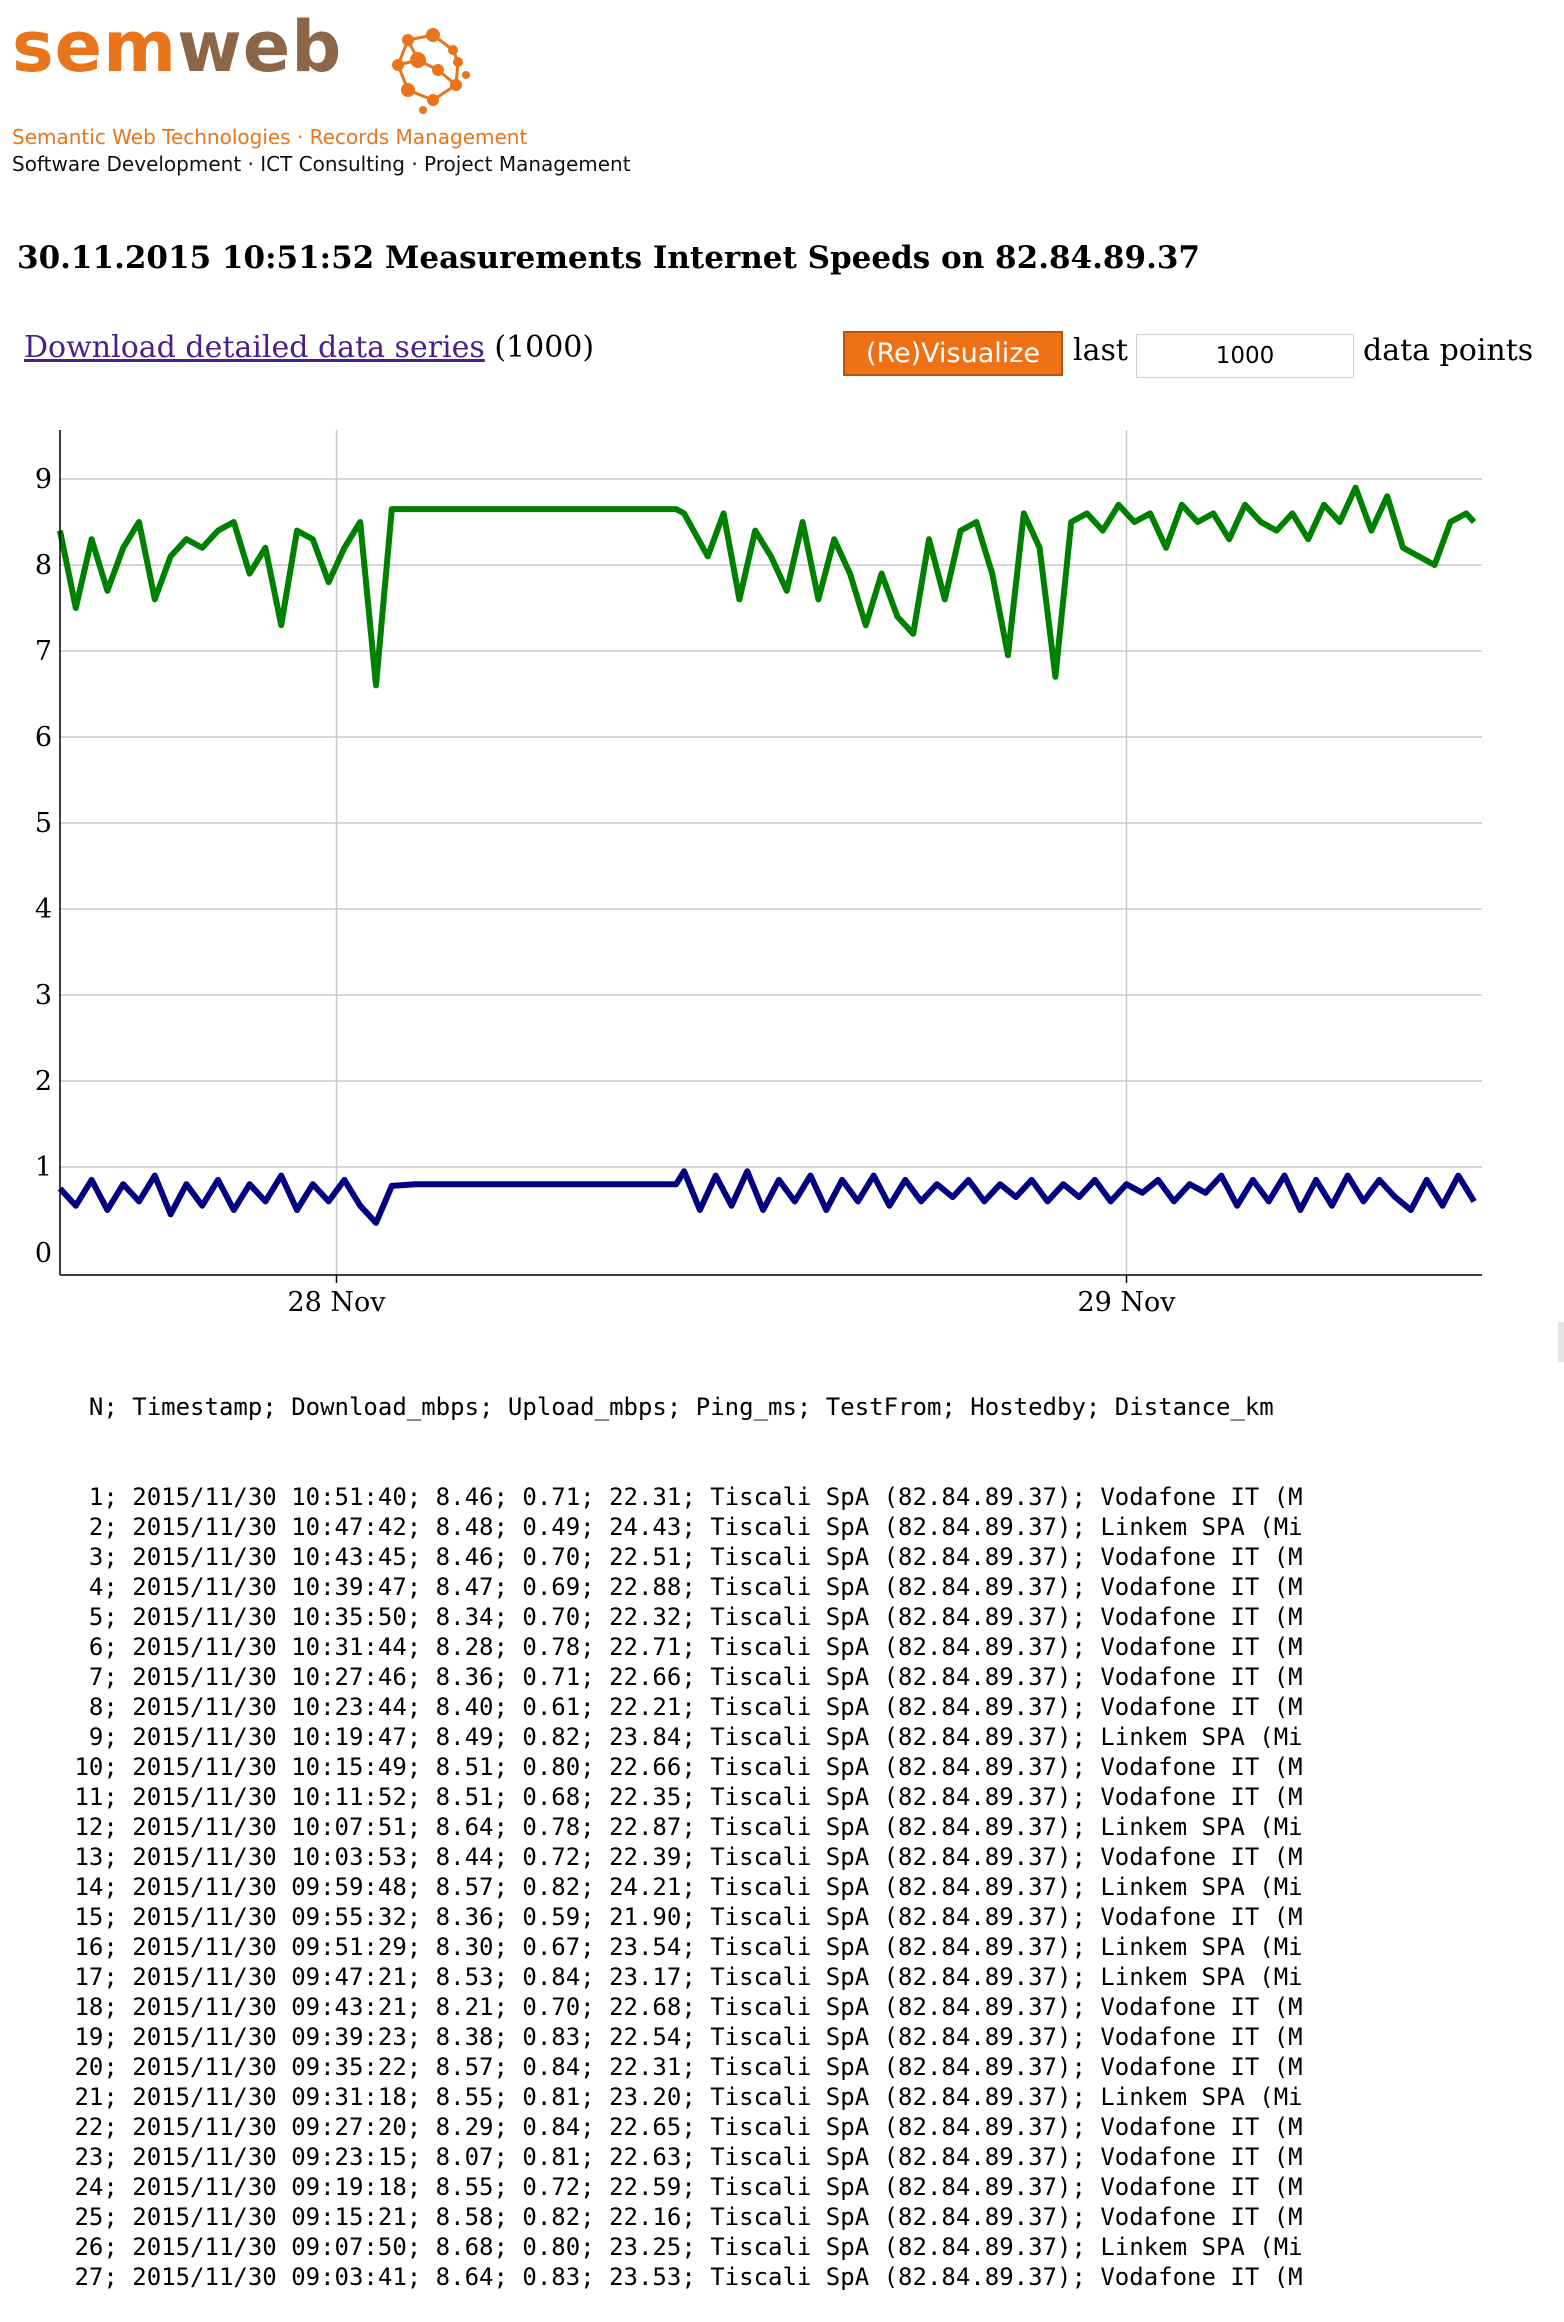  Describe the element at coordinates (431, 71) in the screenshot. I see `logo-molecule-icon` at that location.